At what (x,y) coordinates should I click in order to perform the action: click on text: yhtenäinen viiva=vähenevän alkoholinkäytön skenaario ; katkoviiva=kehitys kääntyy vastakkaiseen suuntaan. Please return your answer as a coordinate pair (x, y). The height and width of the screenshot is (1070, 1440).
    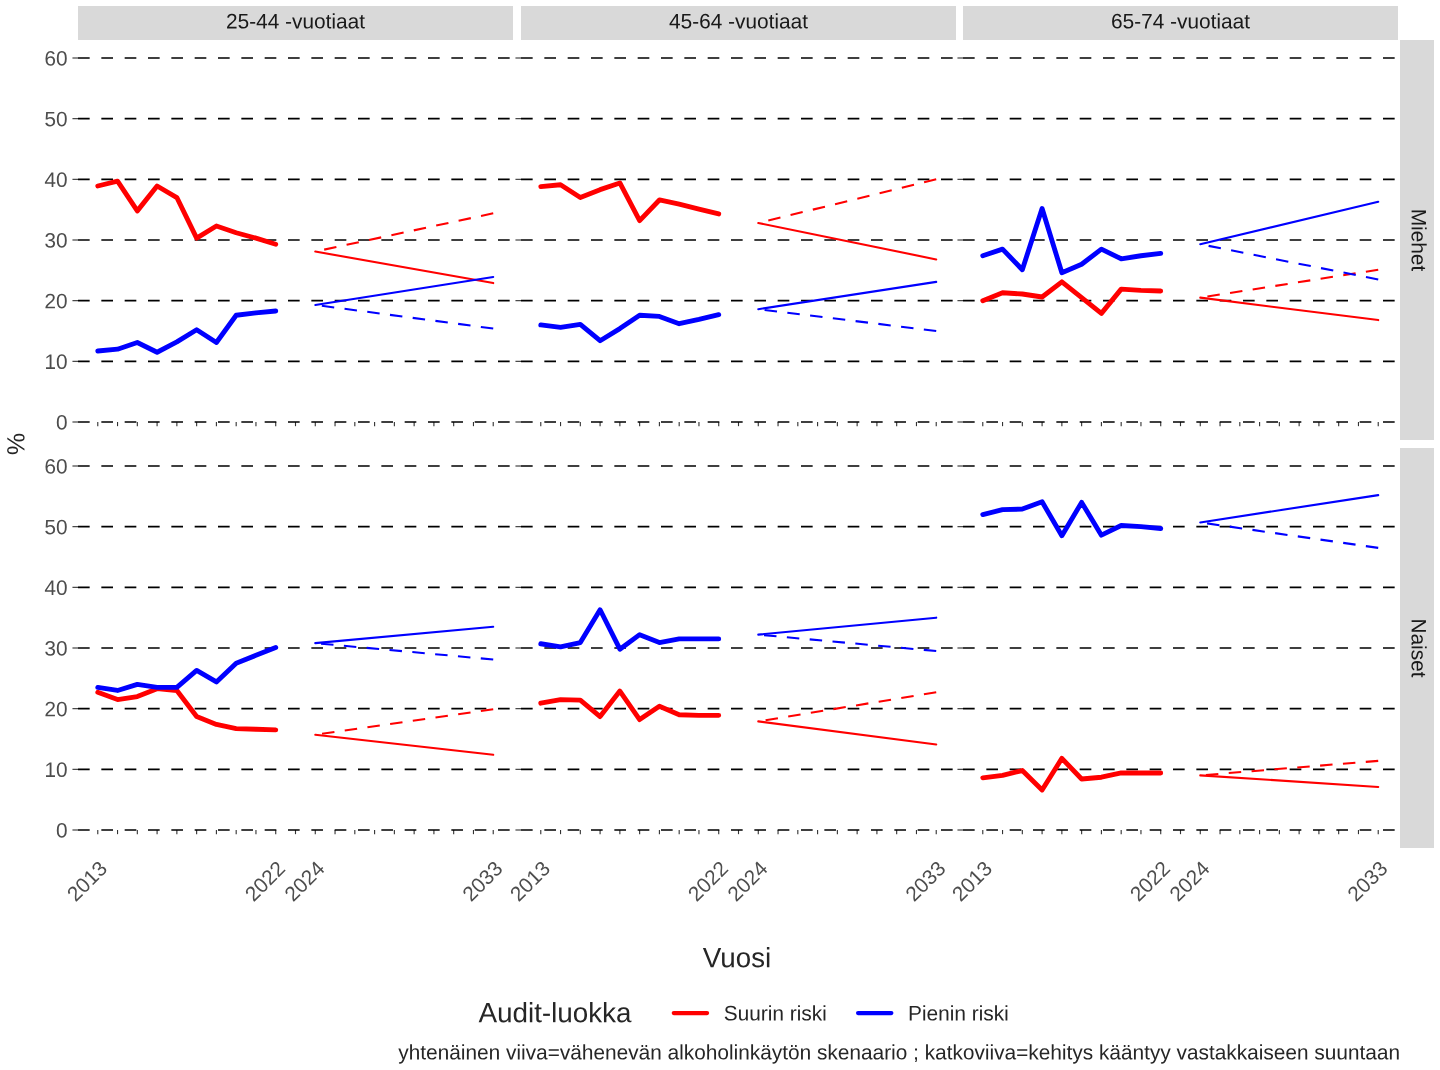
    Looking at the image, I should click on (898, 1054).